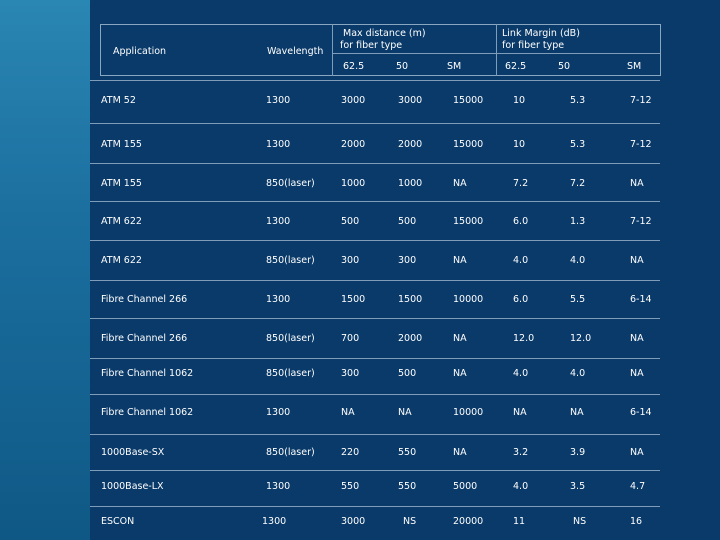 This screenshot has width=720, height=540. I want to click on subheader-margin-sm: SM, so click(634, 66).